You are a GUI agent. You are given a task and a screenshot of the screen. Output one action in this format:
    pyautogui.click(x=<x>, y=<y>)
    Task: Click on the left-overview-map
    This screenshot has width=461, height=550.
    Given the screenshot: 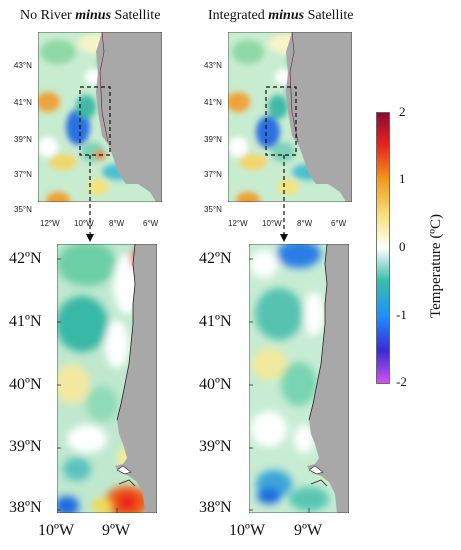 What is the action you would take?
    pyautogui.click(x=100, y=117)
    